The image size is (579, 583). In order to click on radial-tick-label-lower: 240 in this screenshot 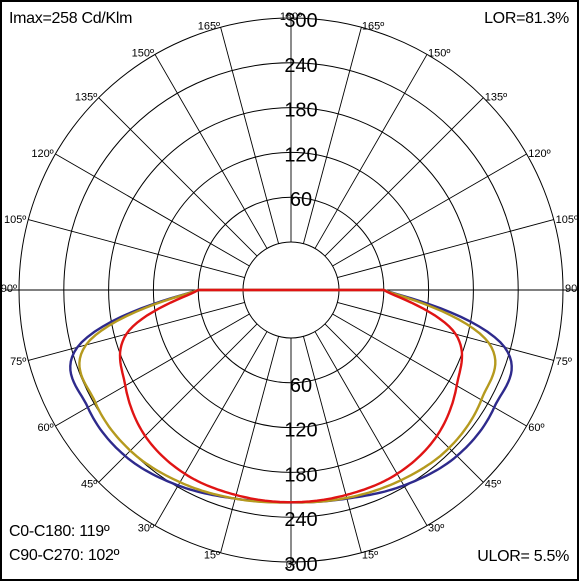, I will do `click(300, 520)`.